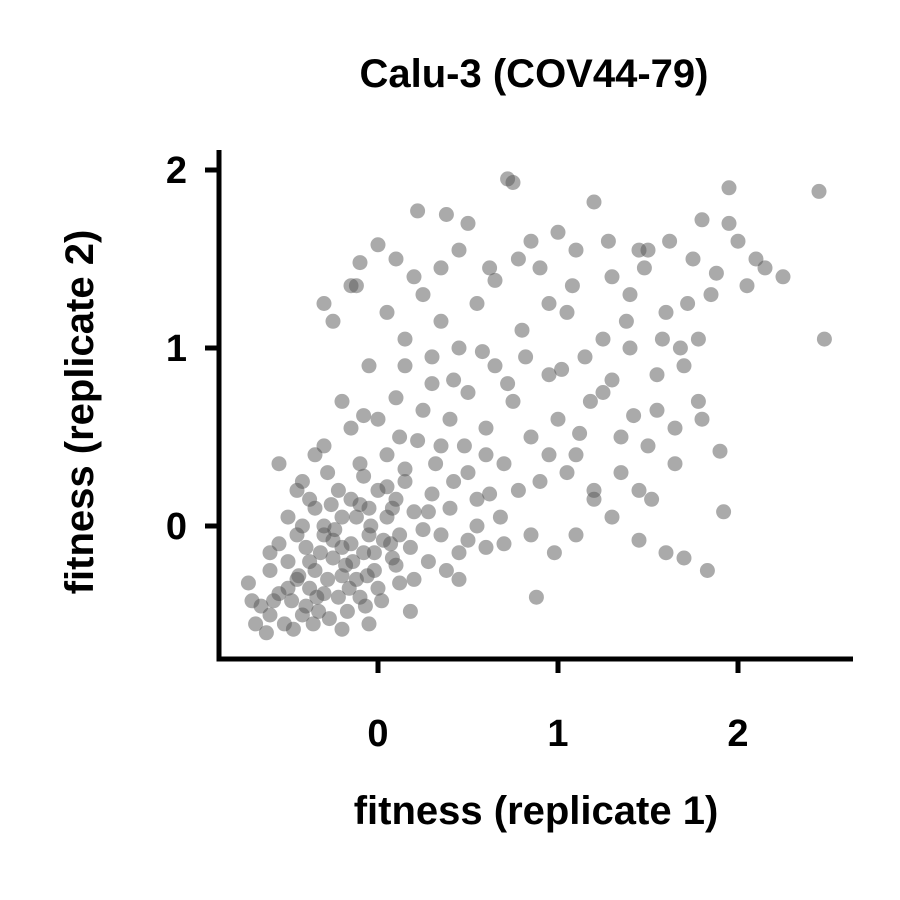 This screenshot has height=900, width=900. What do you see at coordinates (80, 412) in the screenshot?
I see `y-axis-label: fitness (replicate 2)` at bounding box center [80, 412].